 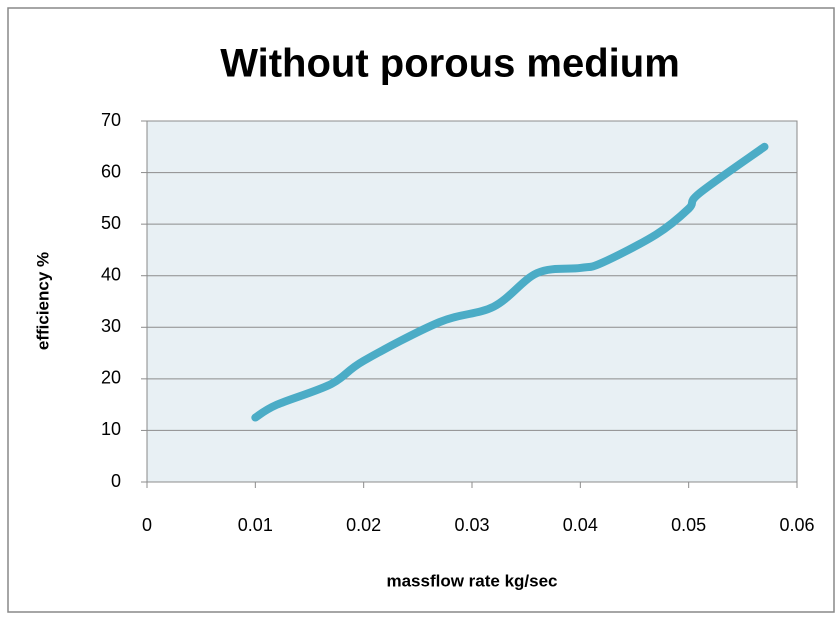 What do you see at coordinates (111, 378) in the screenshot?
I see `y-tick-label: 20` at bounding box center [111, 378].